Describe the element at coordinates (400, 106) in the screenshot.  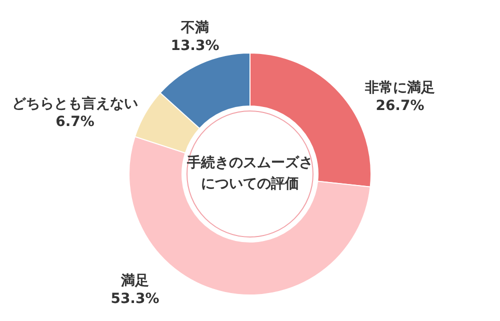
I see `data-label: 26.7%` at that location.